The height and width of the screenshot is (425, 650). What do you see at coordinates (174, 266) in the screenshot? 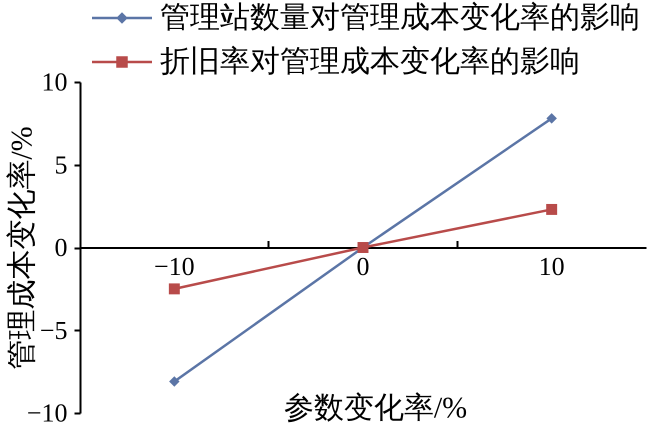
I see `x-tick-label: −10` at bounding box center [174, 266].